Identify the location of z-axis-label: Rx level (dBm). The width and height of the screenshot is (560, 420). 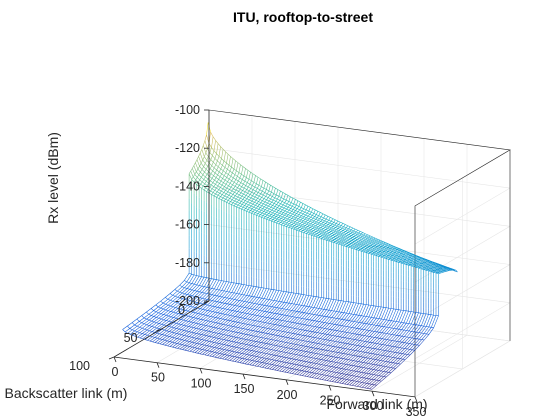
(53, 178).